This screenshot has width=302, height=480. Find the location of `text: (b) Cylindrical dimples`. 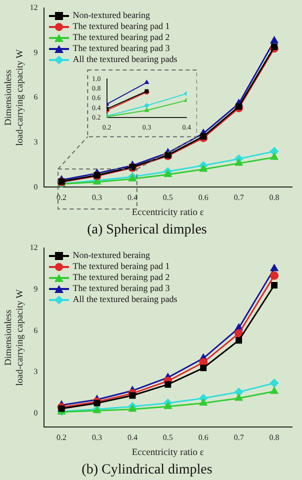

text: (b) Cylindrical dimples is located at coordinates (147, 470).